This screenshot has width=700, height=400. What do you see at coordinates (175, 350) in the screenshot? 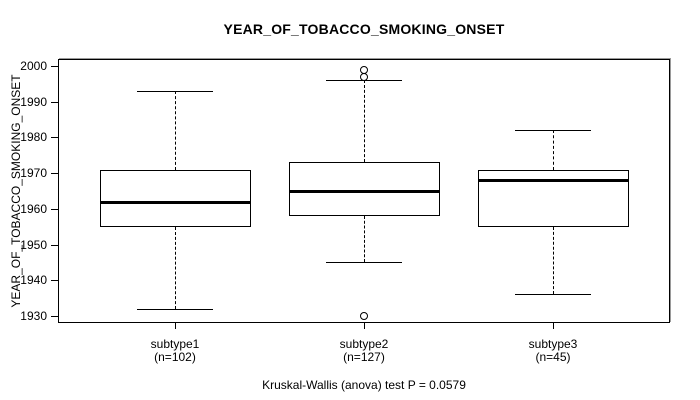
I see `x-axis-group-label: subtype1 (n=102)` at bounding box center [175, 350].